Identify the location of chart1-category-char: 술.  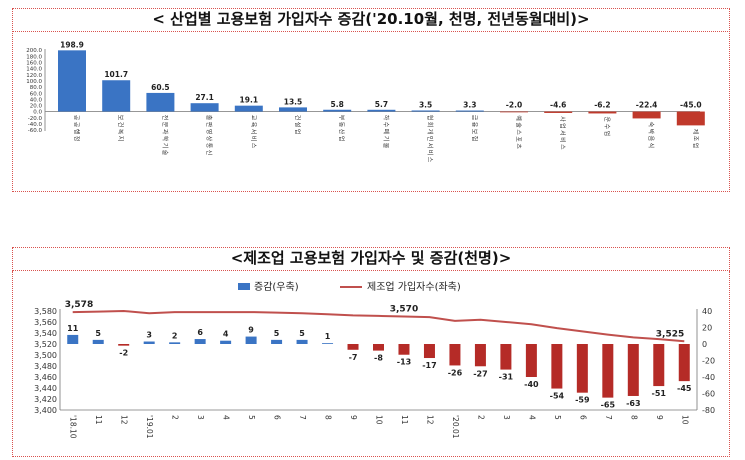
(165, 153).